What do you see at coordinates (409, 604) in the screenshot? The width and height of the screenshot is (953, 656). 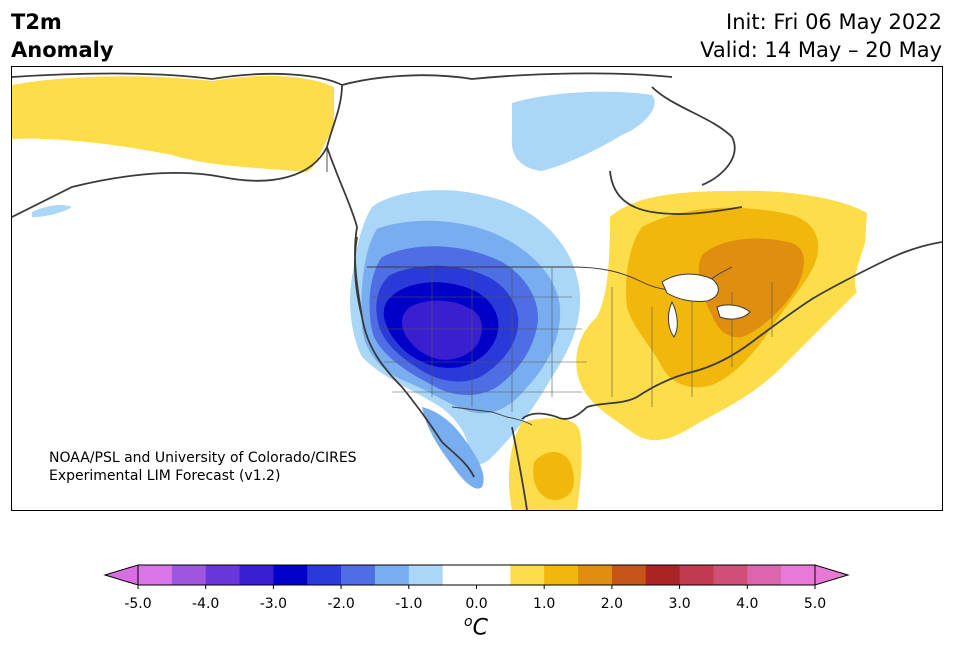 I see `colorbar-tick-label: -1.0` at bounding box center [409, 604].